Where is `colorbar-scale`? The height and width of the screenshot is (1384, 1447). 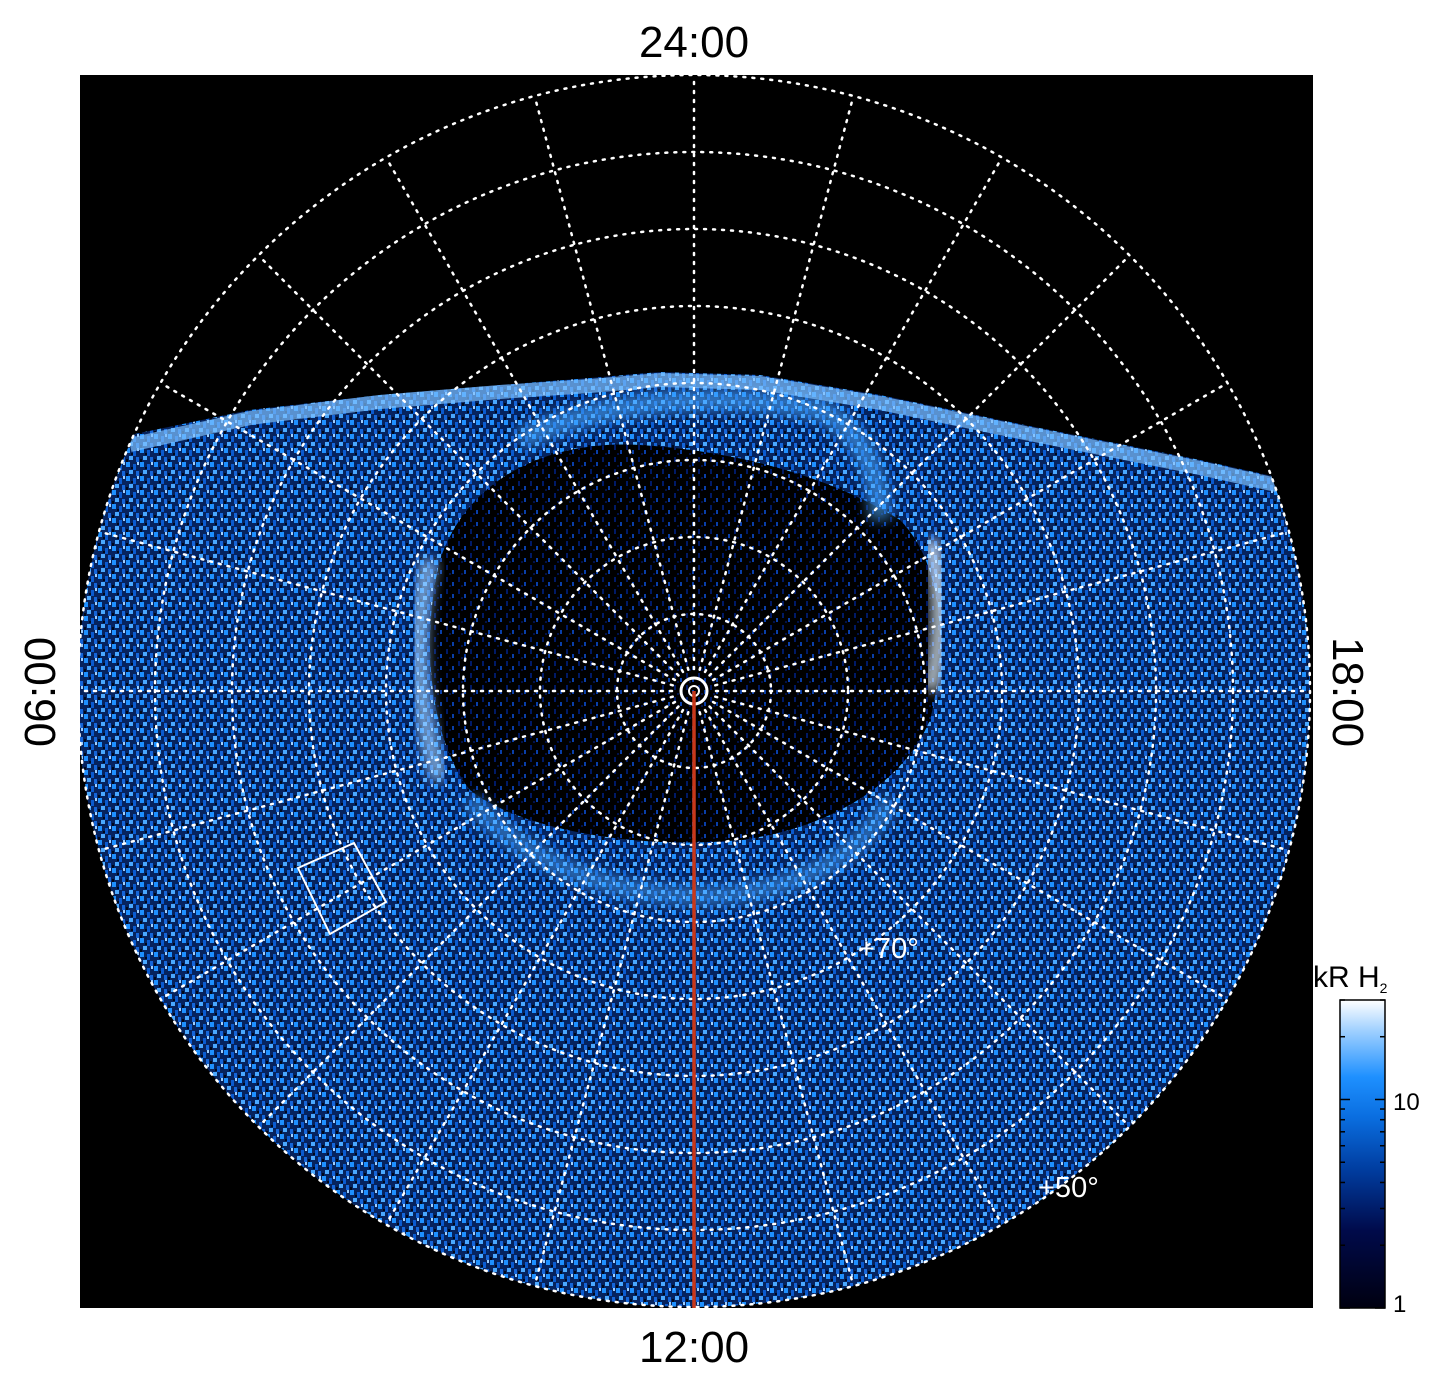
colorbar-scale is located at coordinates (1362, 1154).